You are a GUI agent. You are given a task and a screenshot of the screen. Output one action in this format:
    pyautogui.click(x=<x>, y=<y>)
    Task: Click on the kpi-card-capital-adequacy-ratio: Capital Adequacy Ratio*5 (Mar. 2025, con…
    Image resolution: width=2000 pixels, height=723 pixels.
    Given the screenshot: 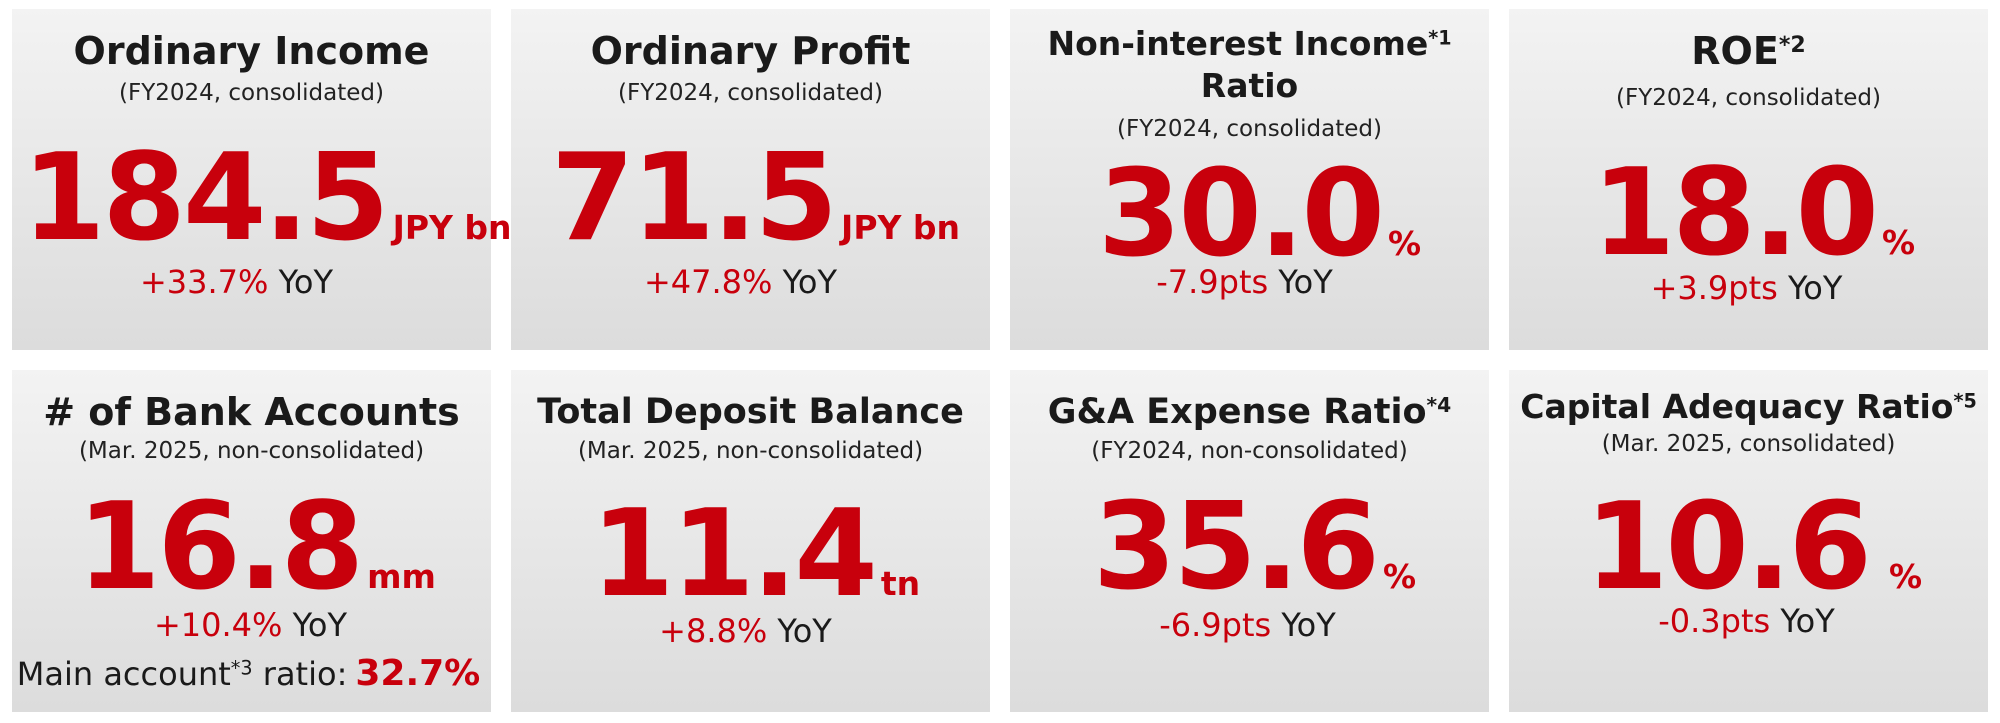 What is the action you would take?
    pyautogui.click(x=1748, y=541)
    